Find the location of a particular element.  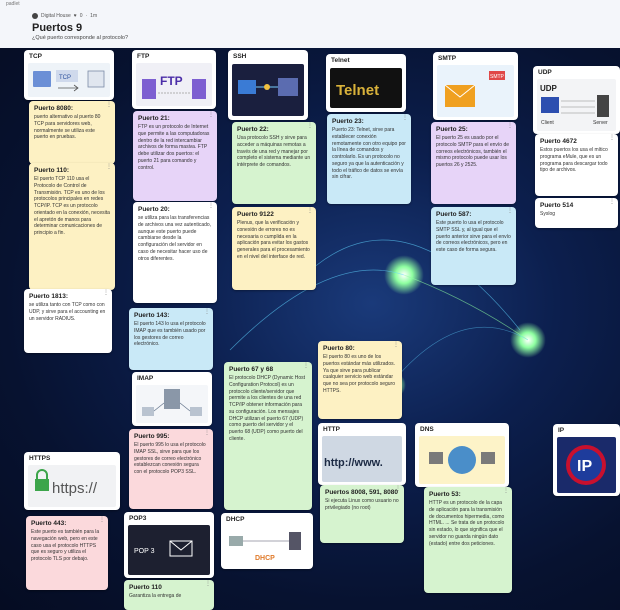

column-header-http: HTTP http://www. is located at coordinates (362, 454).